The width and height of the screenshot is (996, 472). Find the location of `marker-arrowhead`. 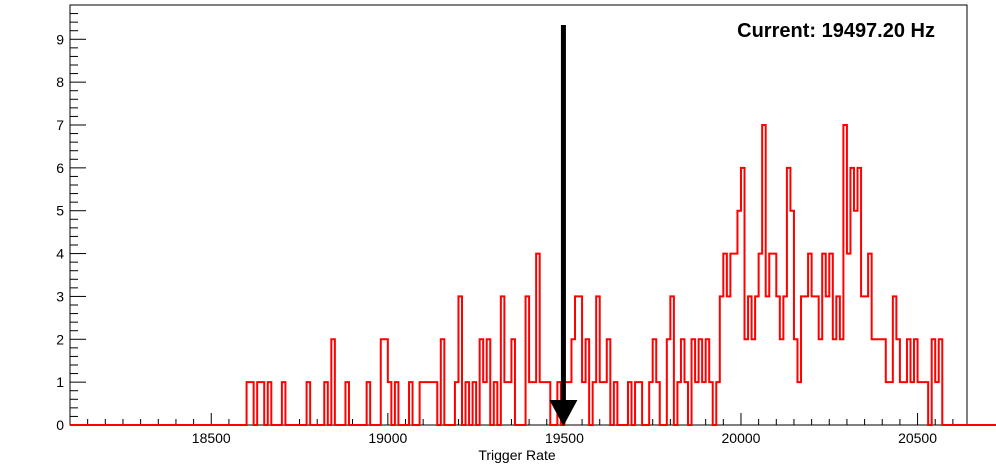

marker-arrowhead is located at coordinates (563, 413).